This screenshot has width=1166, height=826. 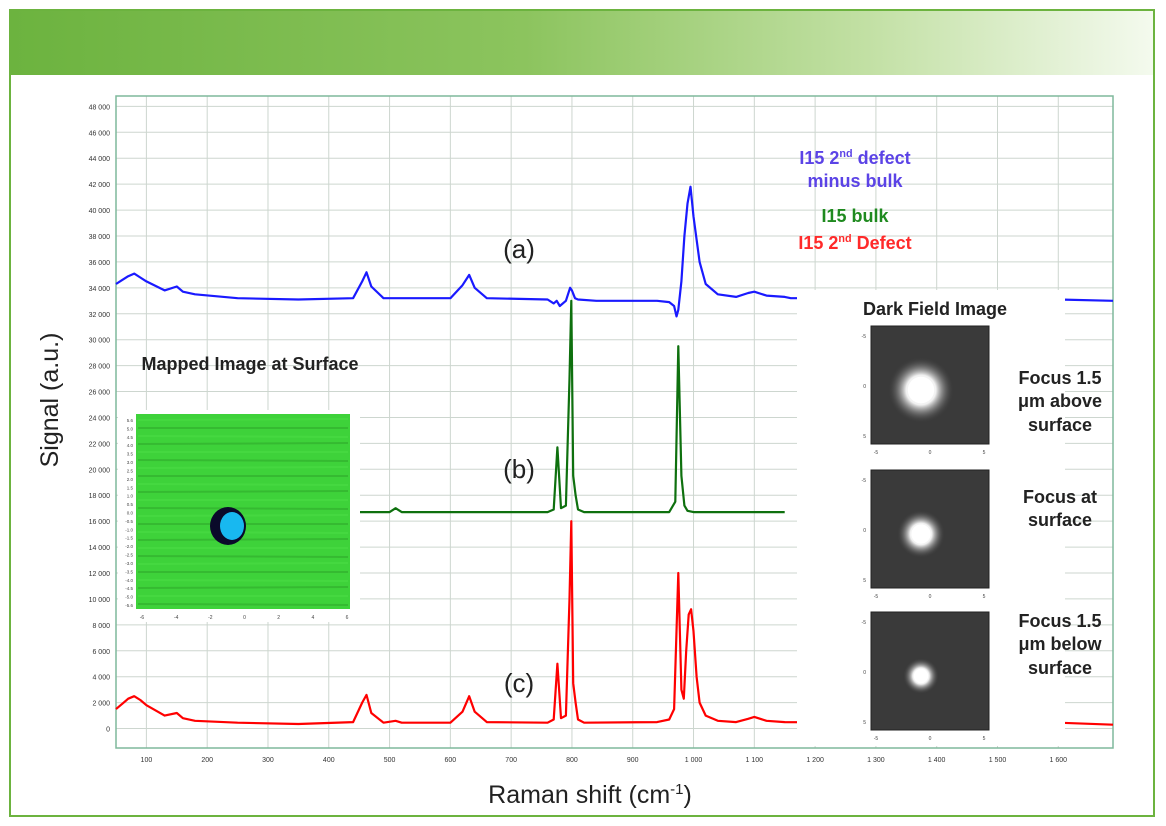 I want to click on x-tick-label: 1 000, so click(x=694, y=760).